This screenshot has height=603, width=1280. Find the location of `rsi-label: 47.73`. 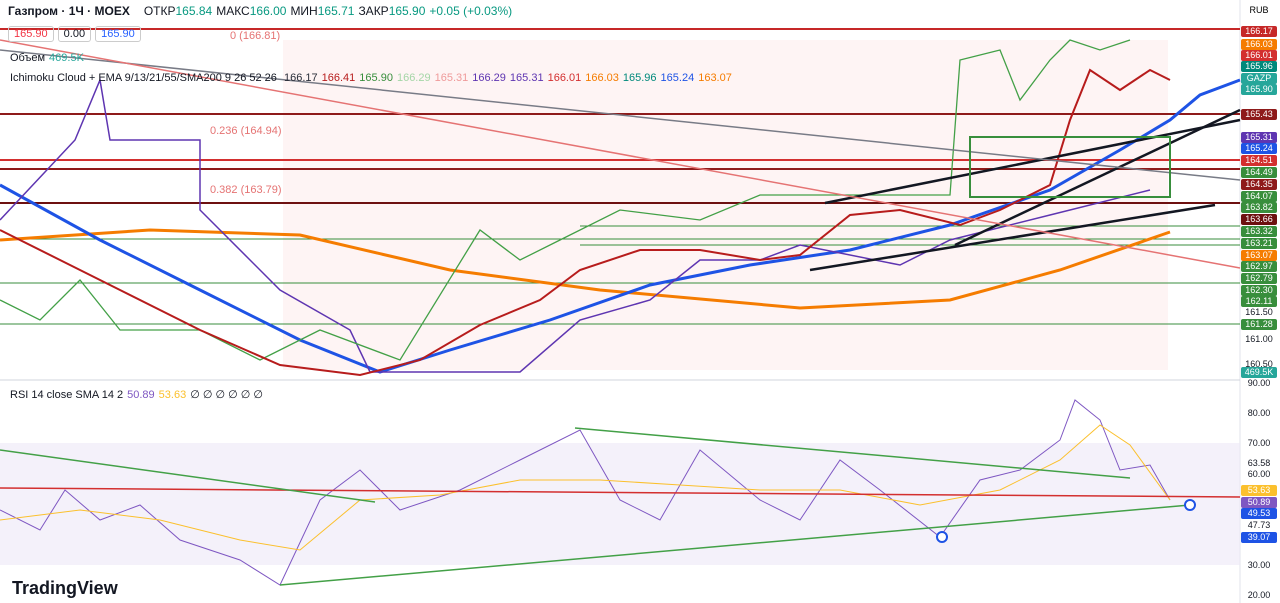

rsi-label: 47.73 is located at coordinates (1259, 525).